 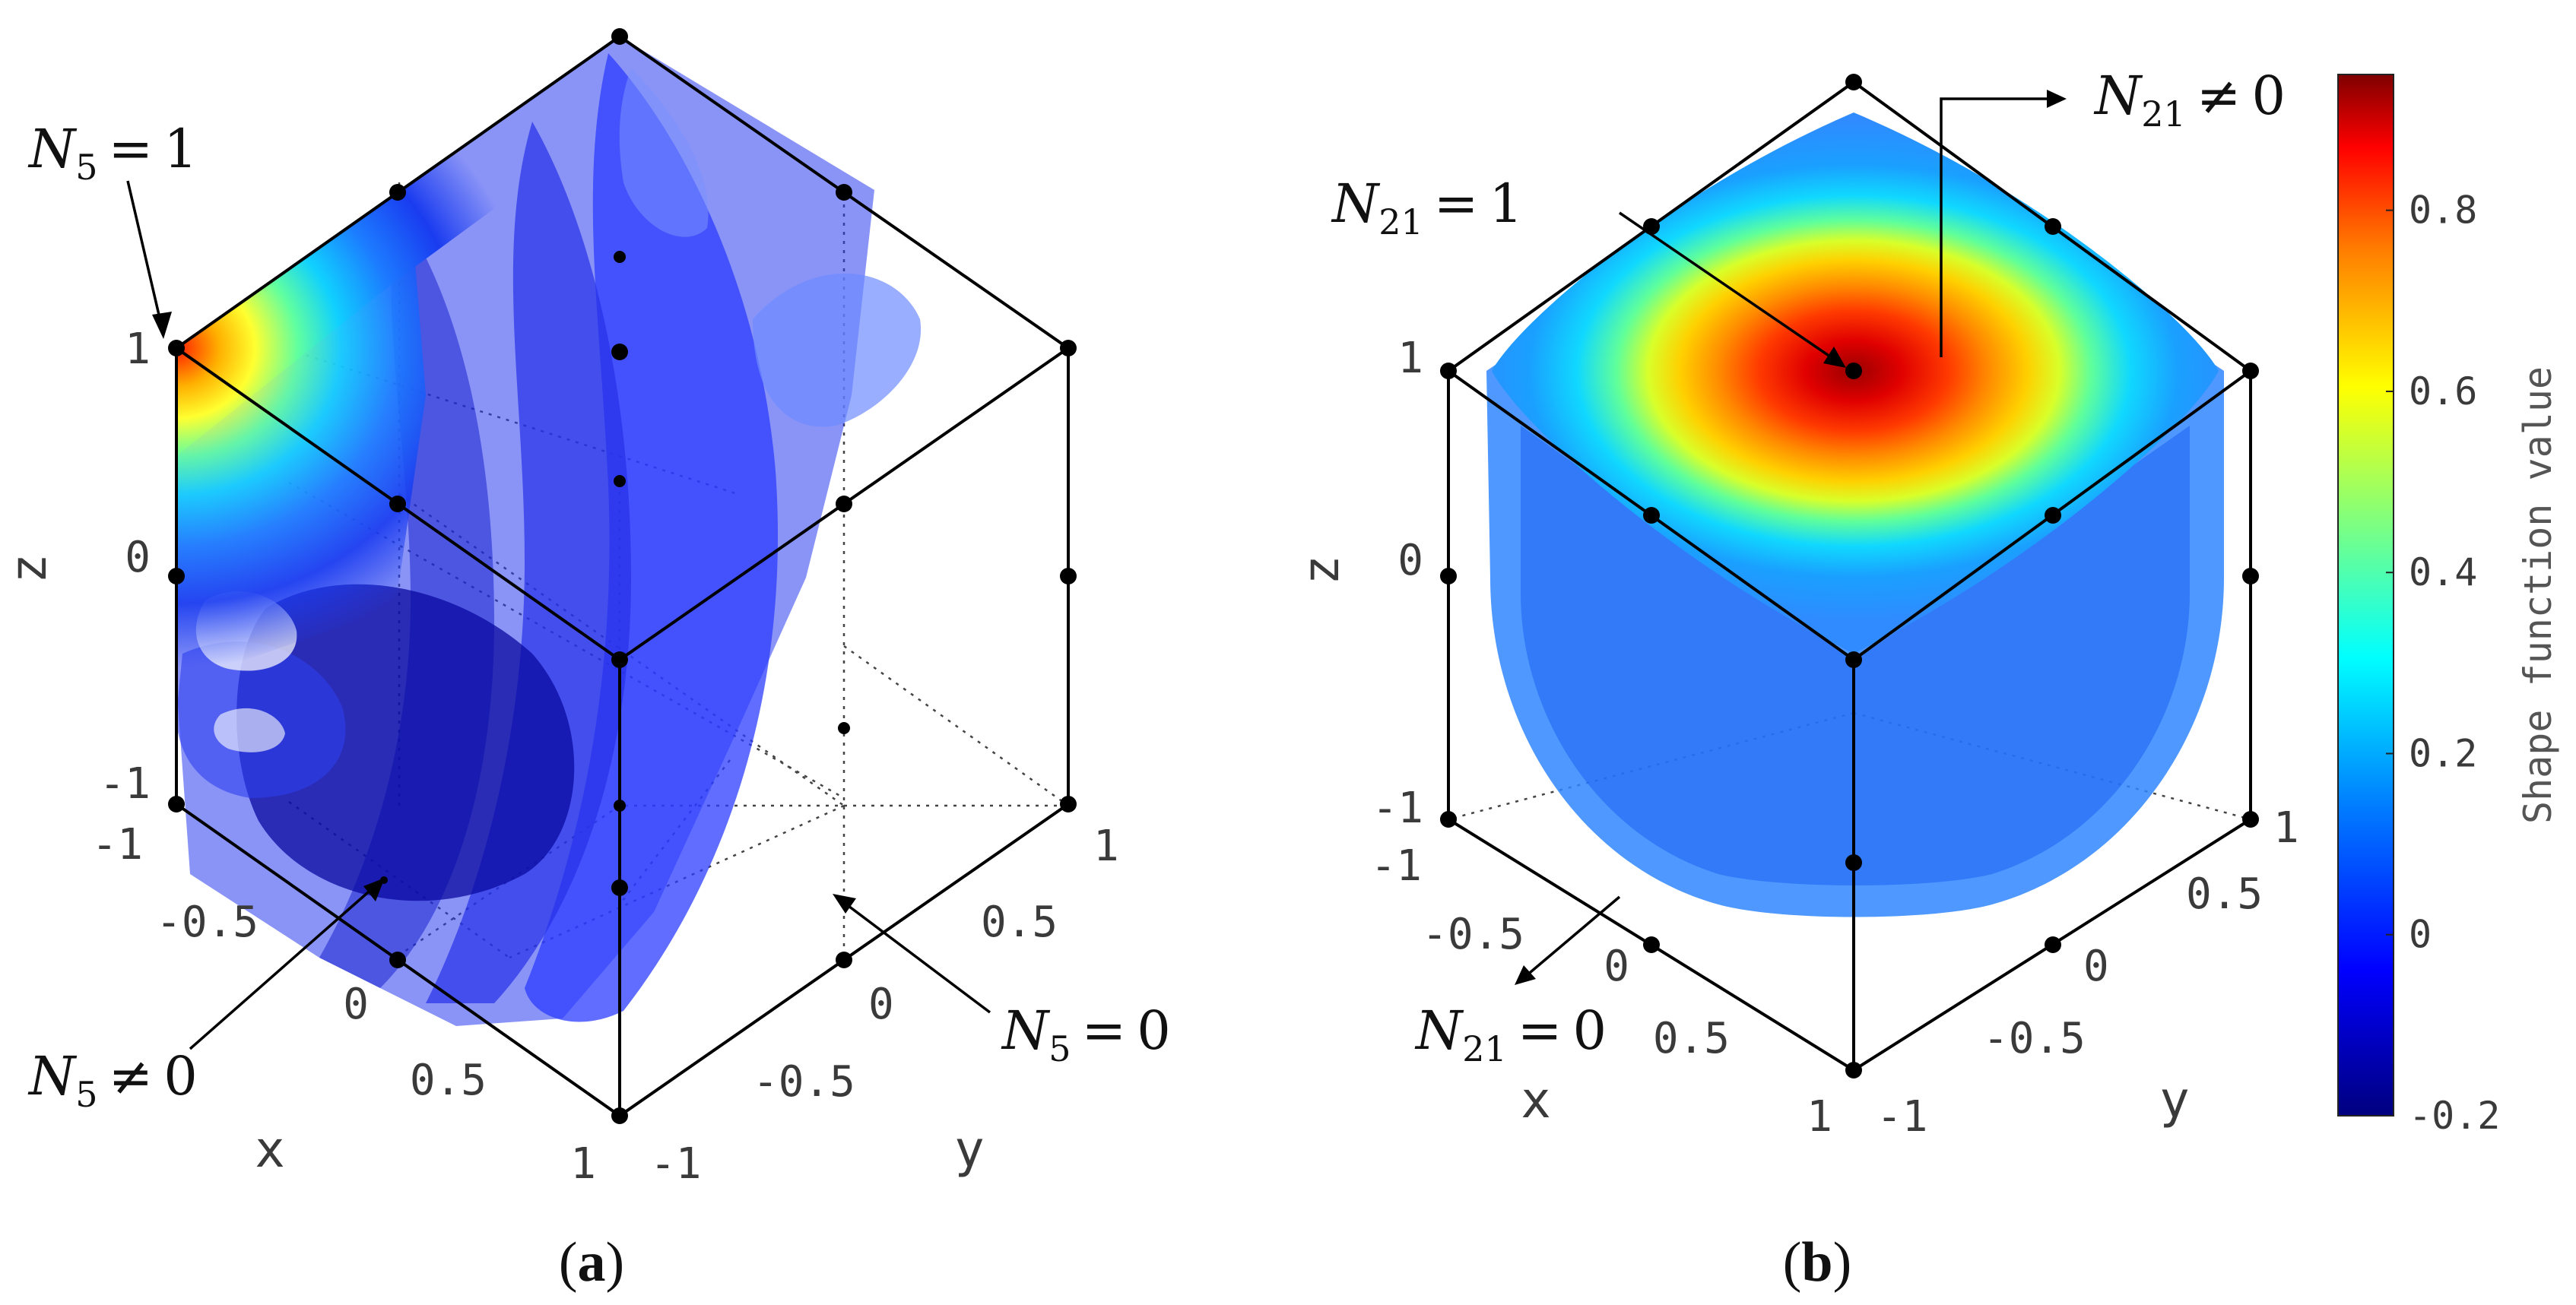 I want to click on y-axis-label: y, so click(x=969, y=1149).